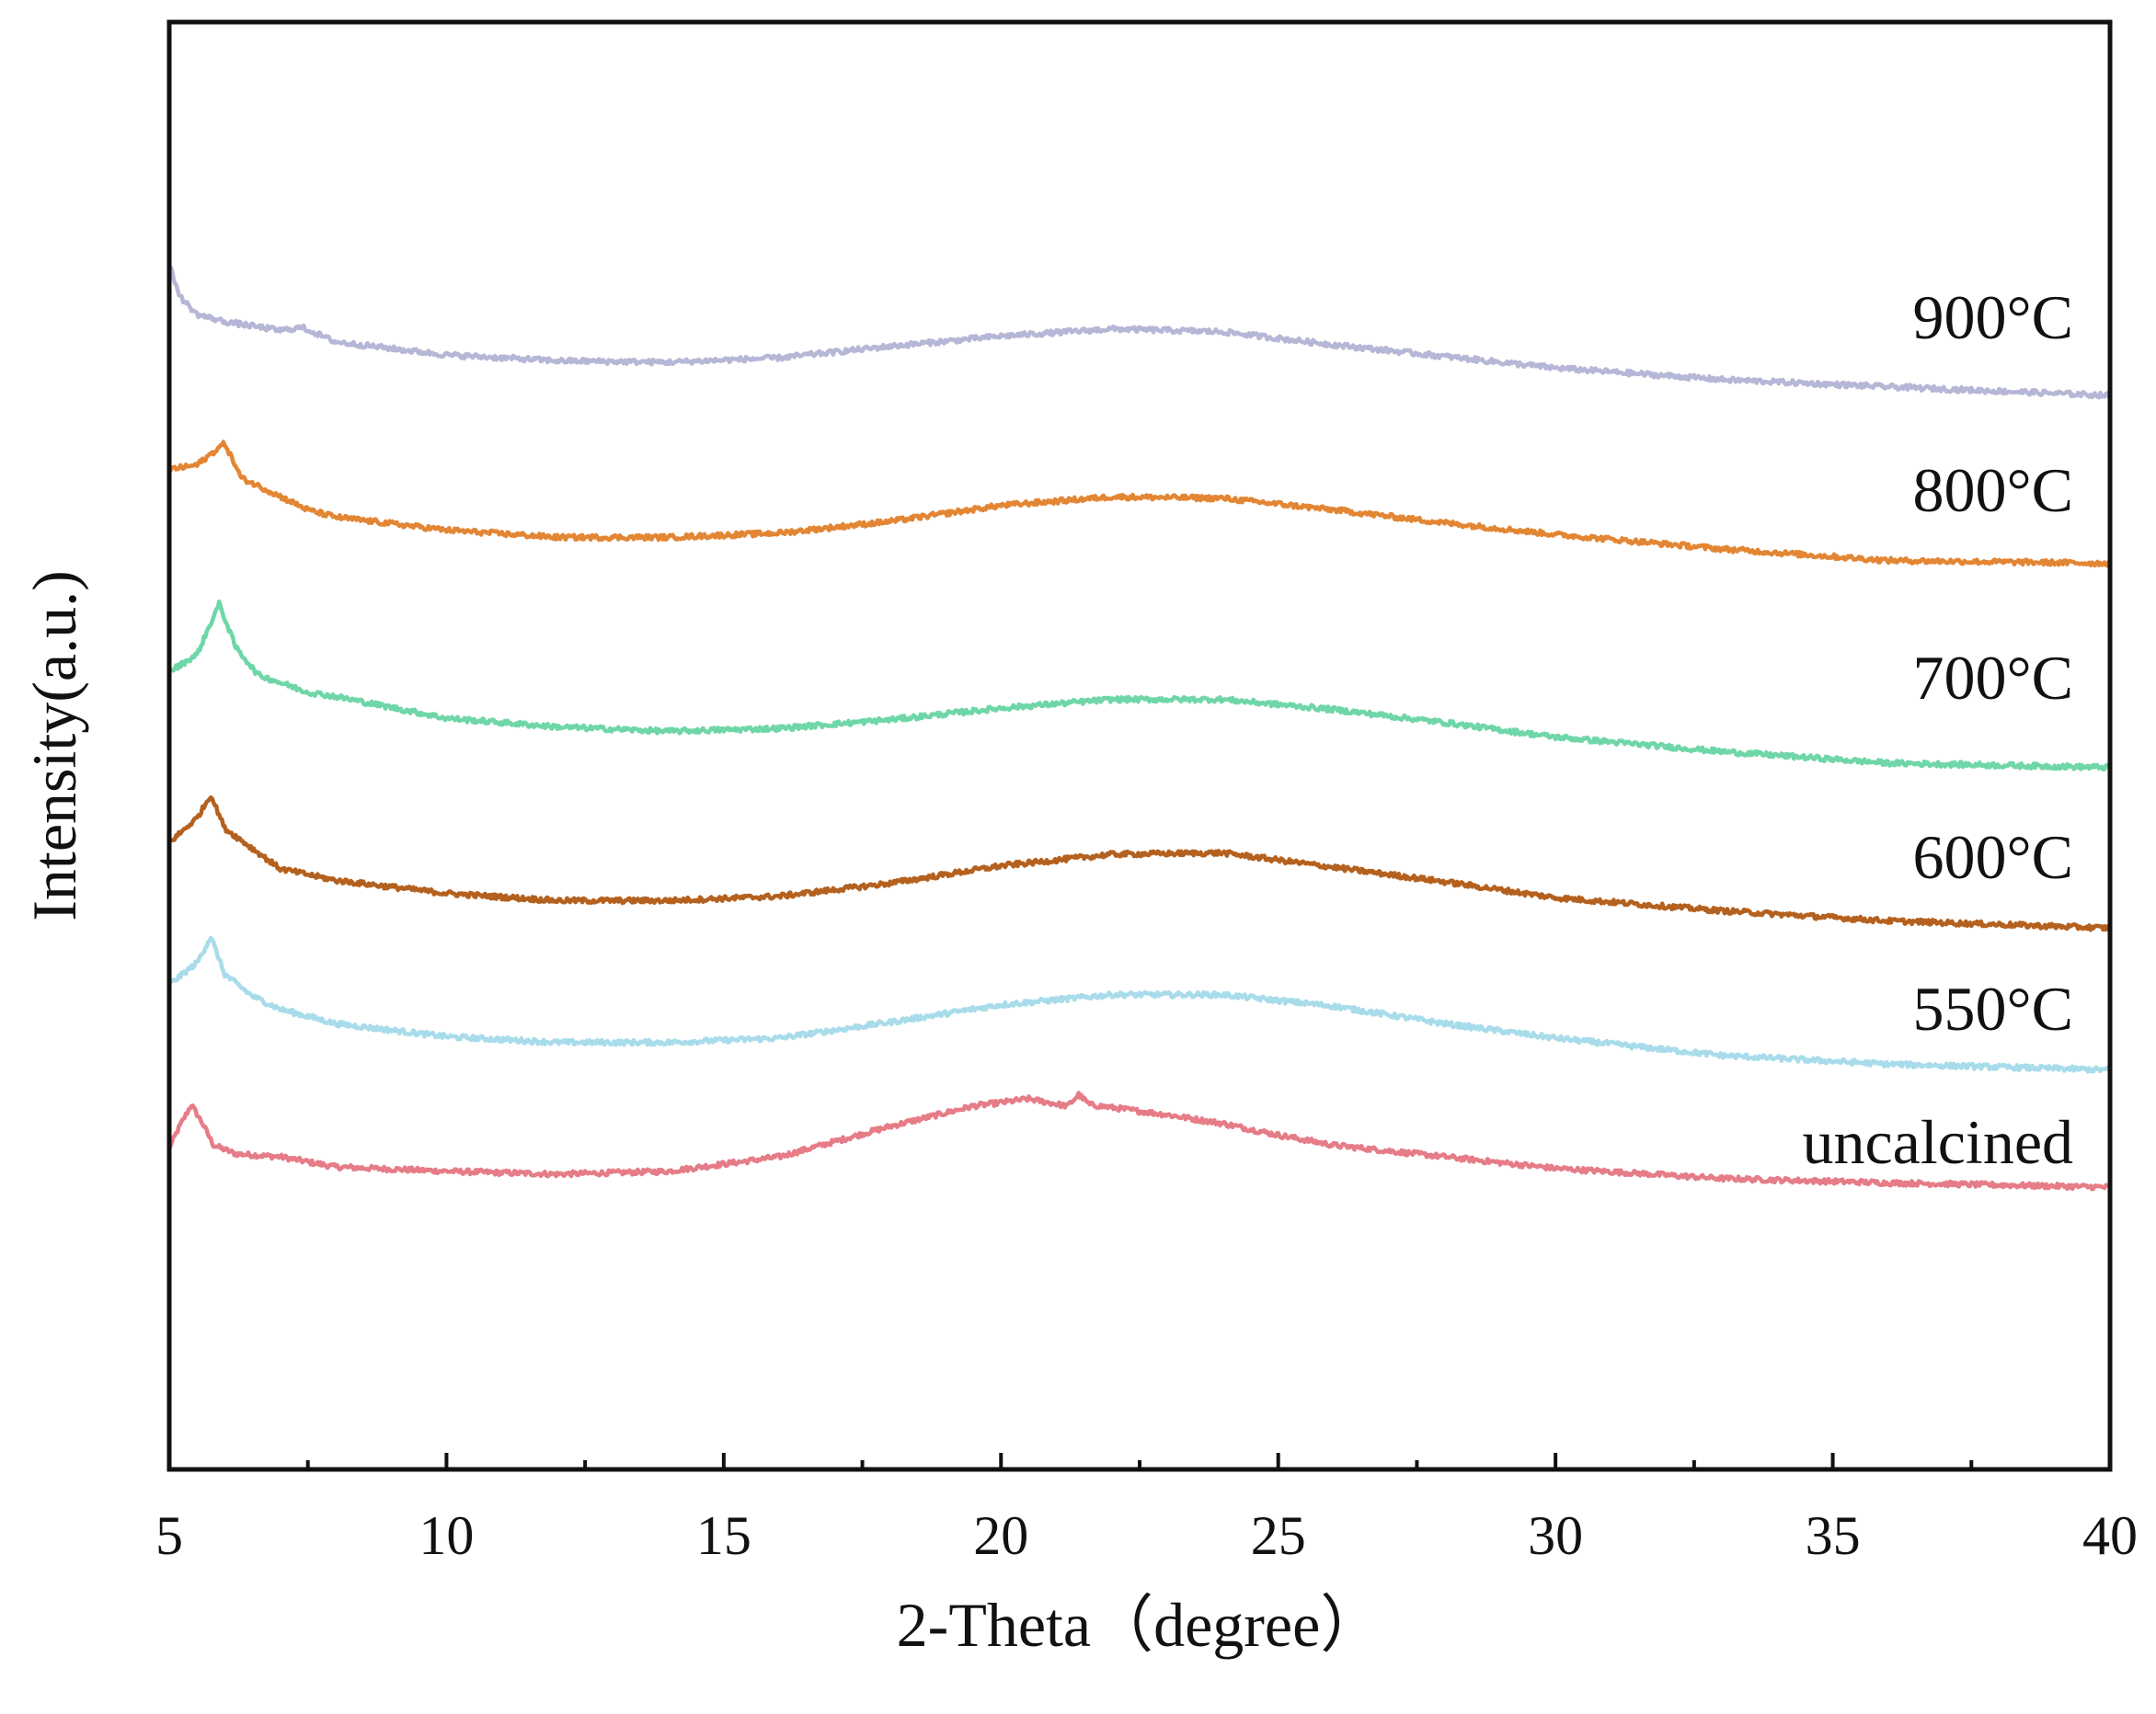 The image size is (2156, 1714). Describe the element at coordinates (1140, 863) in the screenshot. I see `series-line-600c` at that location.